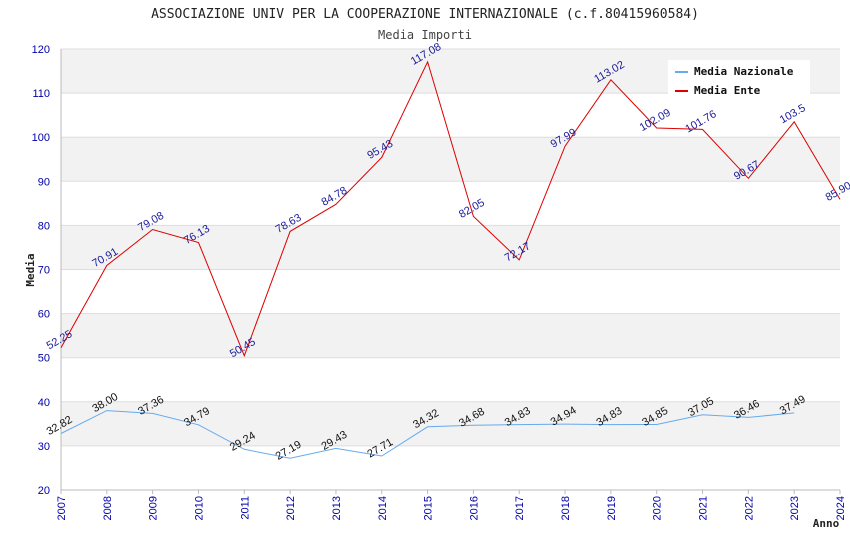 Image resolution: width=850 pixels, height=550 pixels. Describe the element at coordinates (429, 508) in the screenshot. I see `x-tick-label: 2015` at that location.